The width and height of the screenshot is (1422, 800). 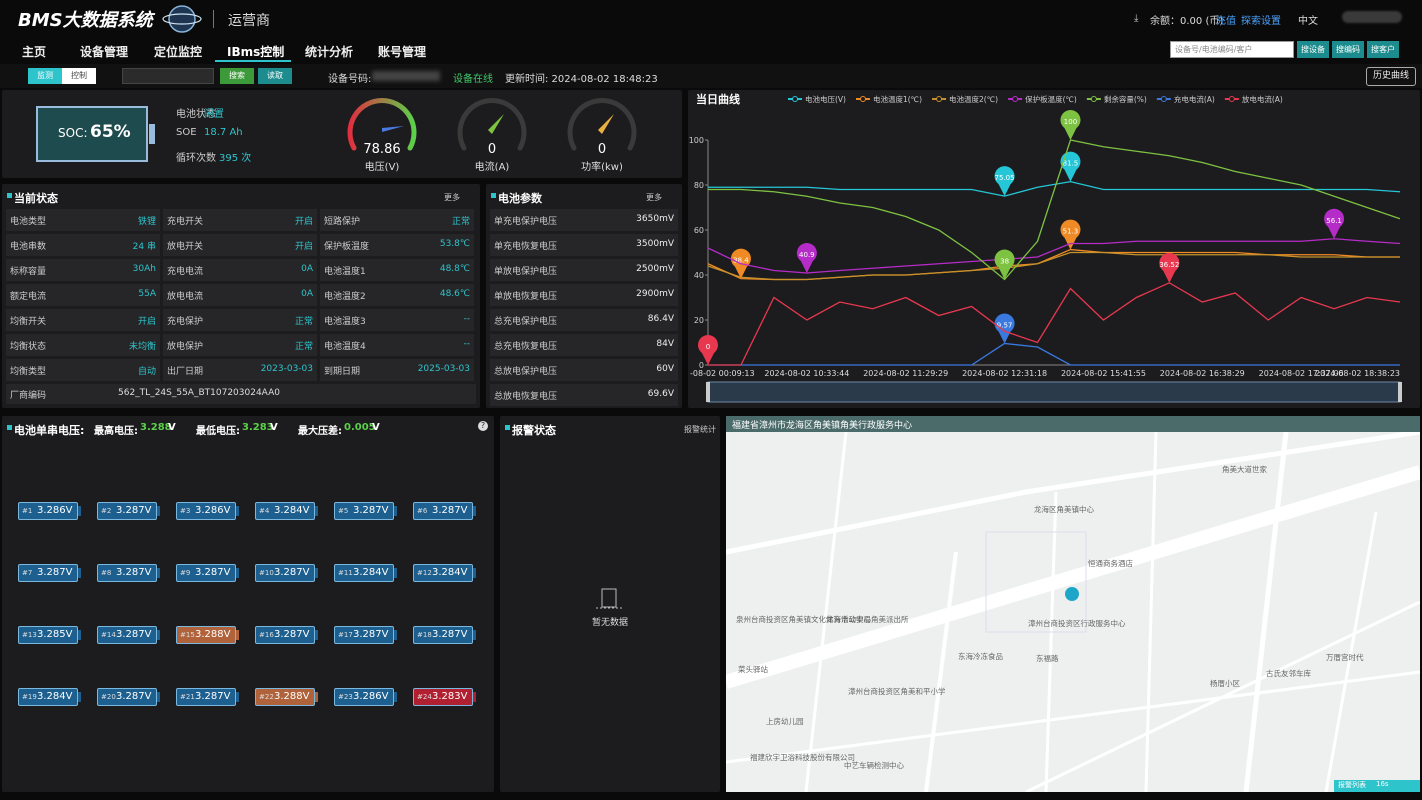 I want to click on cell-voltage: #12 3.284V, so click(x=443, y=573).